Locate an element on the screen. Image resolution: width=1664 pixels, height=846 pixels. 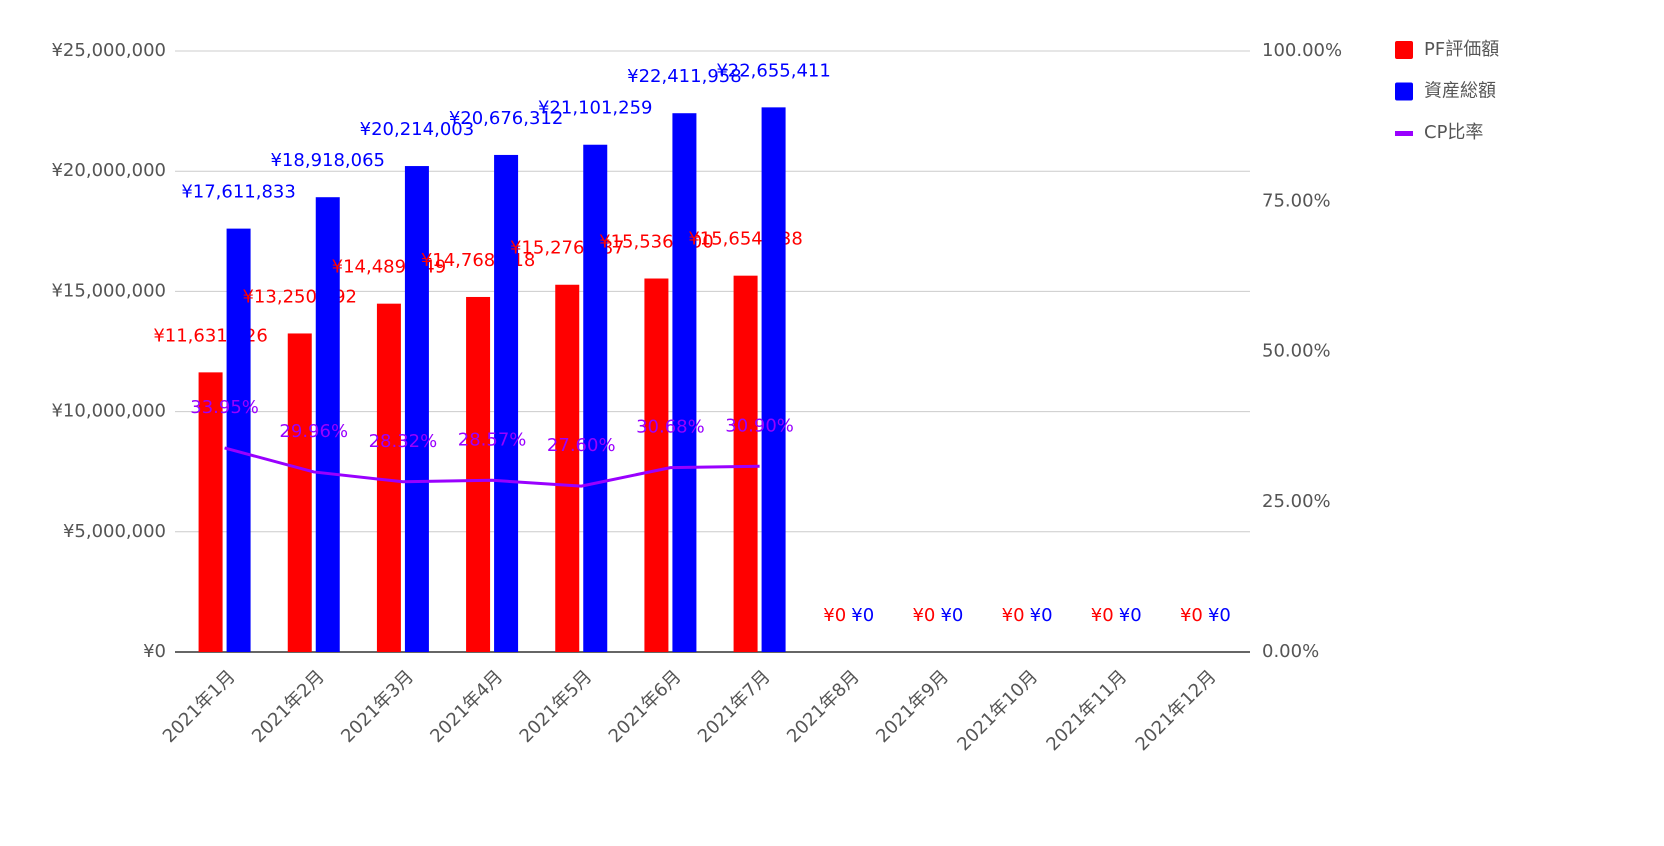
data-label: ¥20,214,003 is located at coordinates (417, 129).